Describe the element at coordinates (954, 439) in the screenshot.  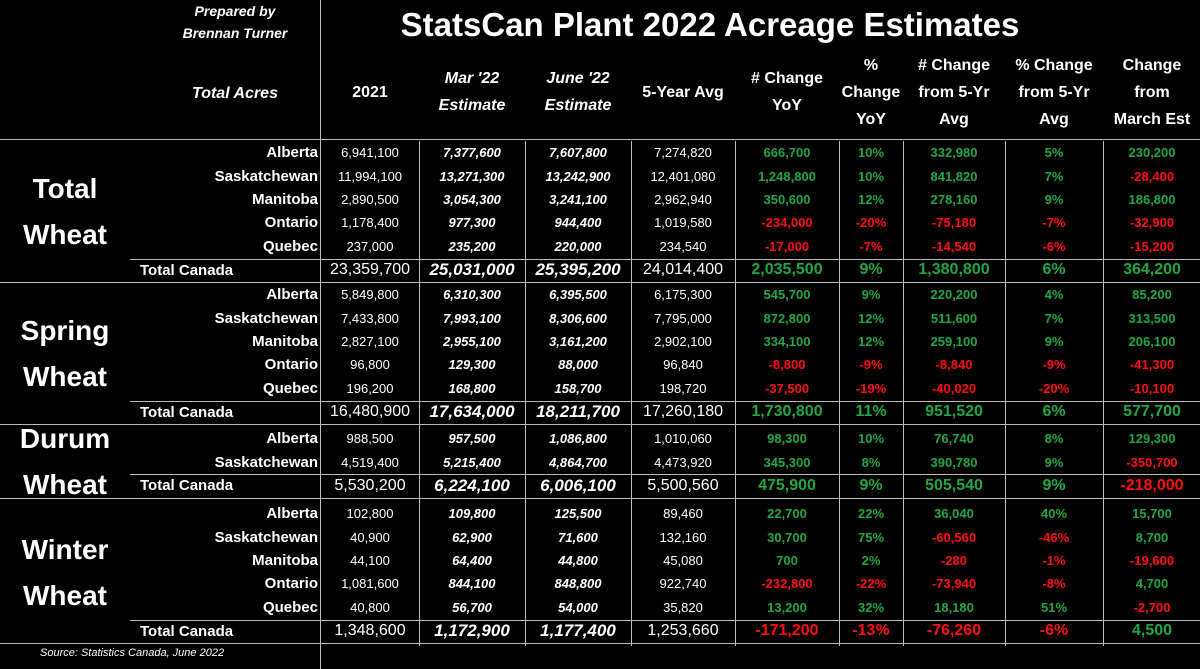
I see `cell-col-6: 76,740` at that location.